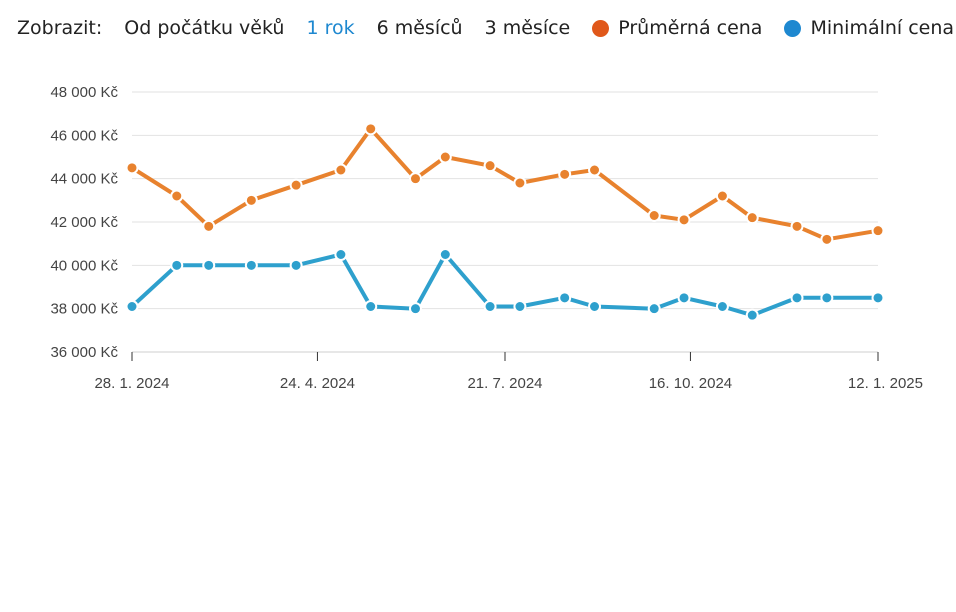 The height and width of the screenshot is (612, 956). Describe the element at coordinates (504, 383) in the screenshot. I see `x-tick-label: 21. 7. 2024` at that location.